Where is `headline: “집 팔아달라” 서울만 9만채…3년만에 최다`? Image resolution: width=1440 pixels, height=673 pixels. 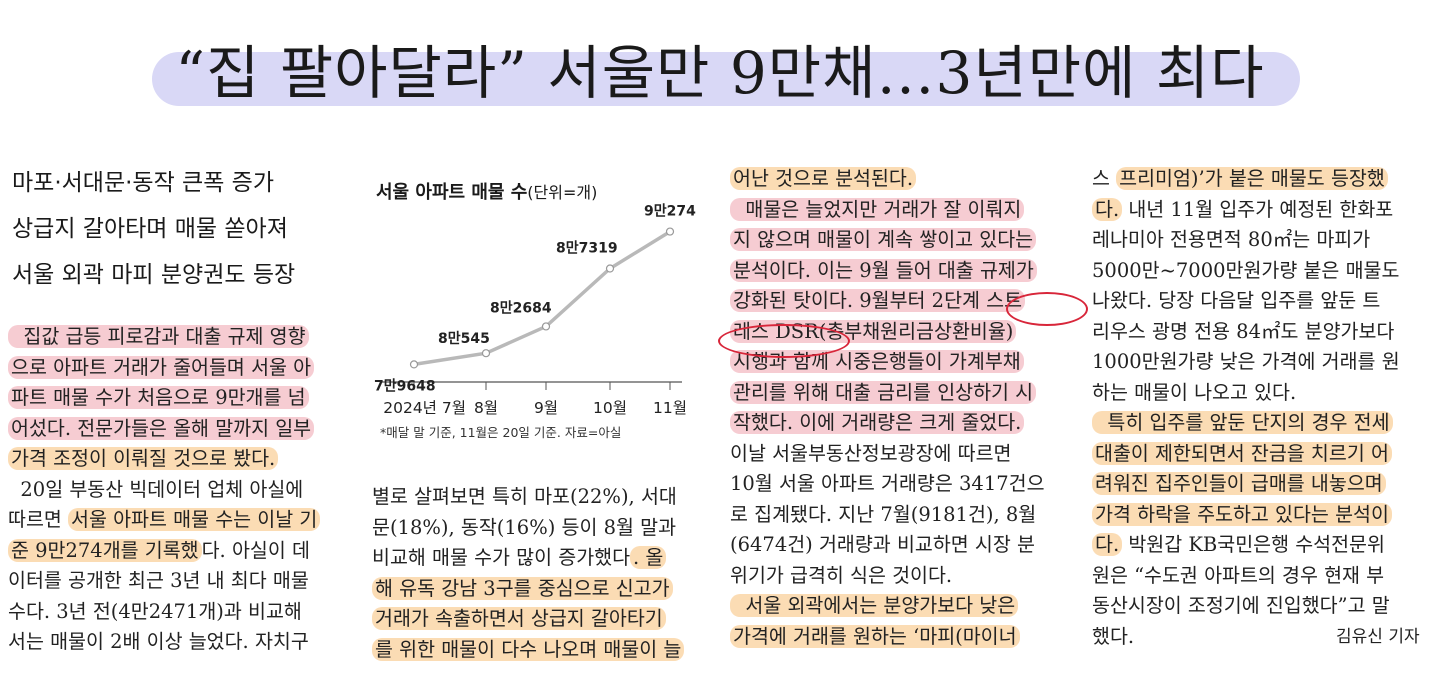
headline: “집 팔아달라” 서울만 9만채…3년만에 최다 is located at coordinates (720, 73).